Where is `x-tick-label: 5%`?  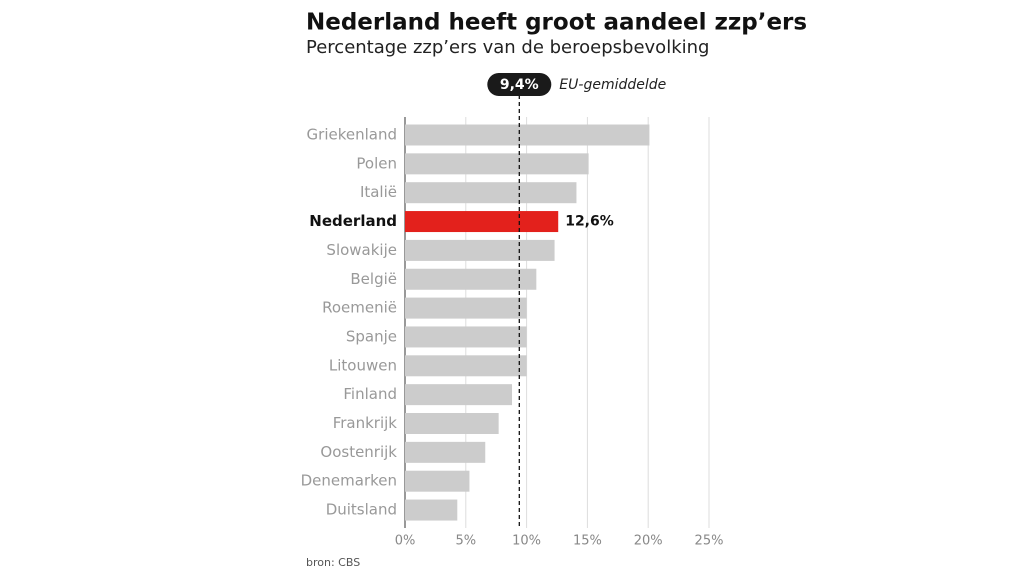 x-tick-label: 5% is located at coordinates (465, 541).